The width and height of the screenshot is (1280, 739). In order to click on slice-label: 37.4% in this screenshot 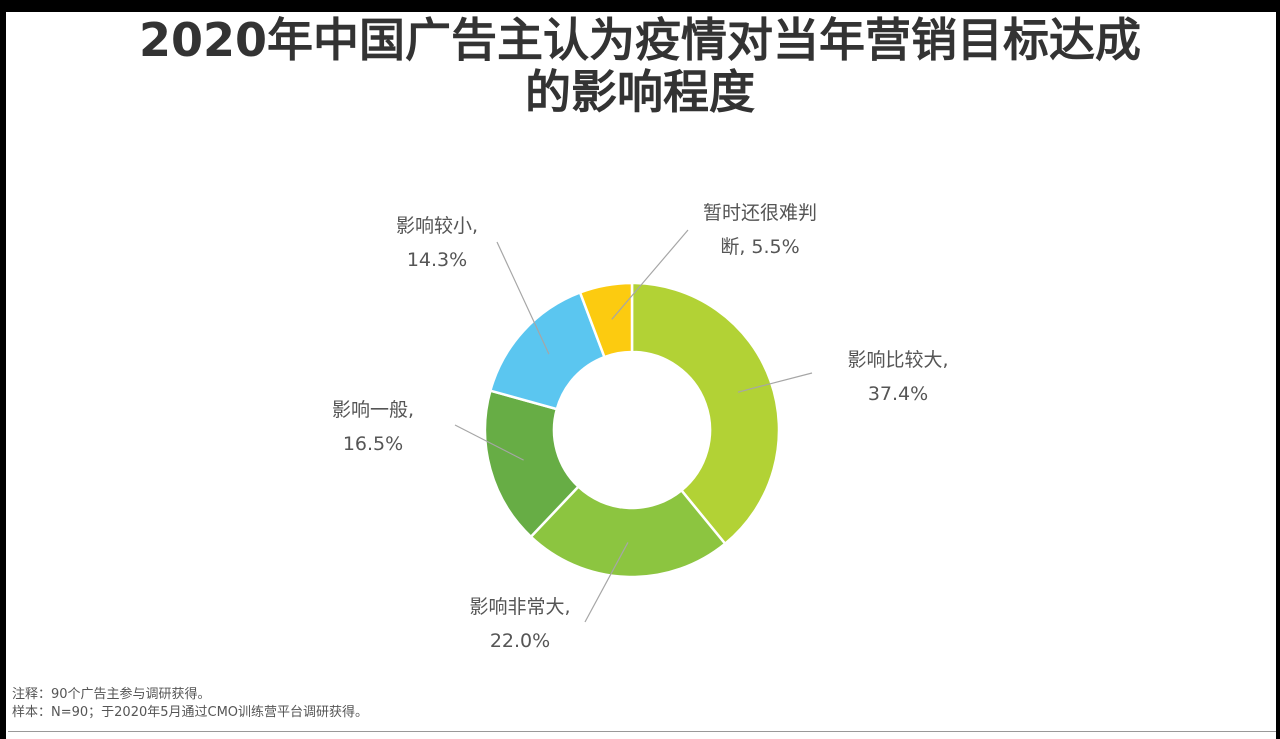, I will do `click(898, 394)`.